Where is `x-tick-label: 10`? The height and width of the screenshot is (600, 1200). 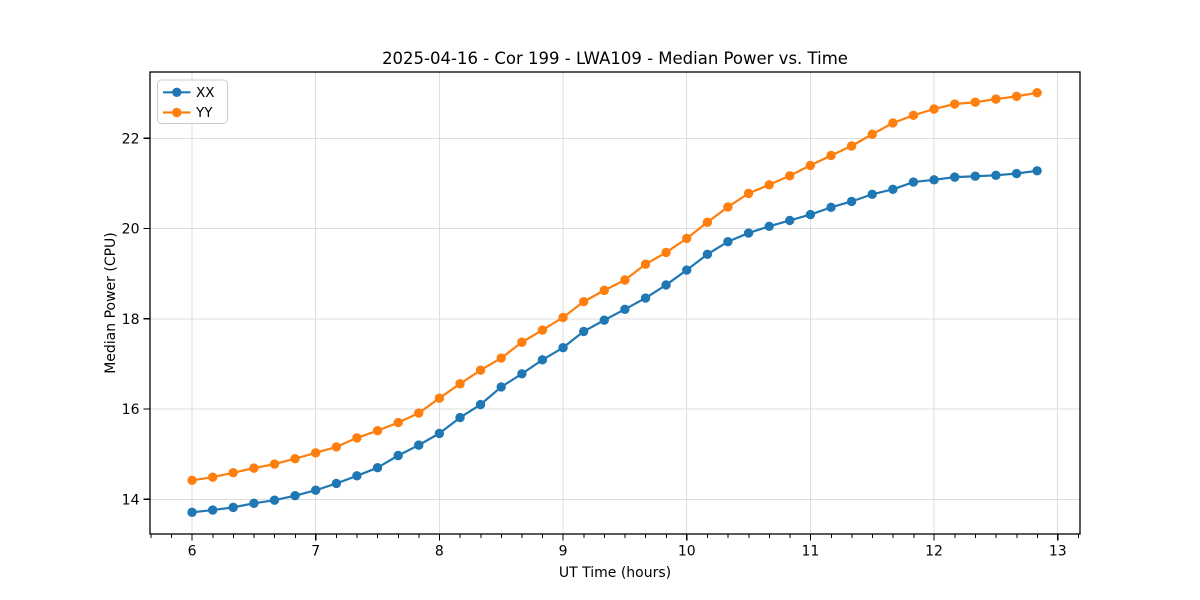 x-tick-label: 10 is located at coordinates (687, 552).